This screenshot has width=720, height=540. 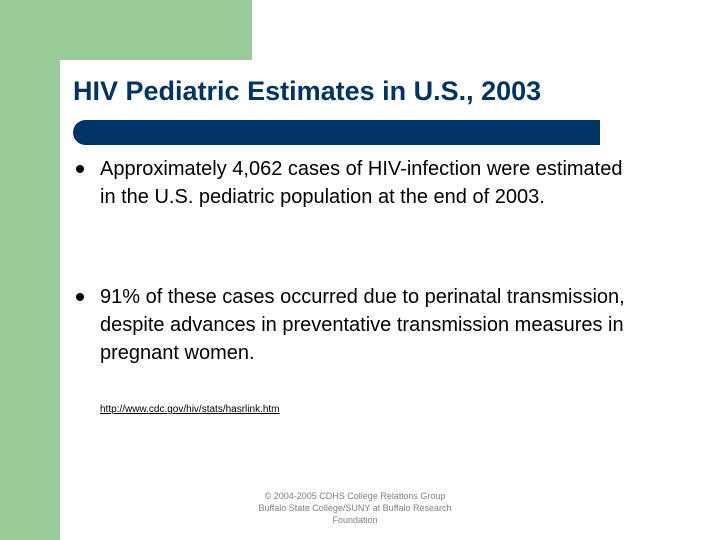 What do you see at coordinates (126, 30) in the screenshot?
I see `green-top-decoration` at bounding box center [126, 30].